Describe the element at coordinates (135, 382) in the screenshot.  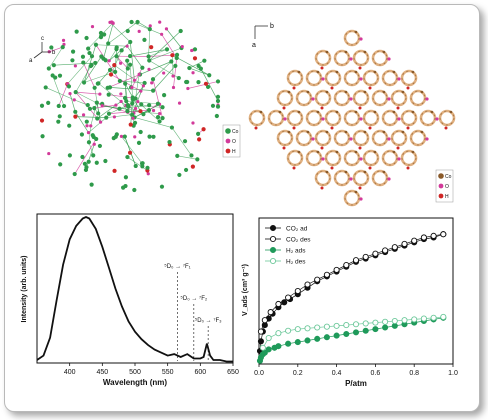
I see `spectrum-x-axis-label: Wavelength (nm)` at that location.